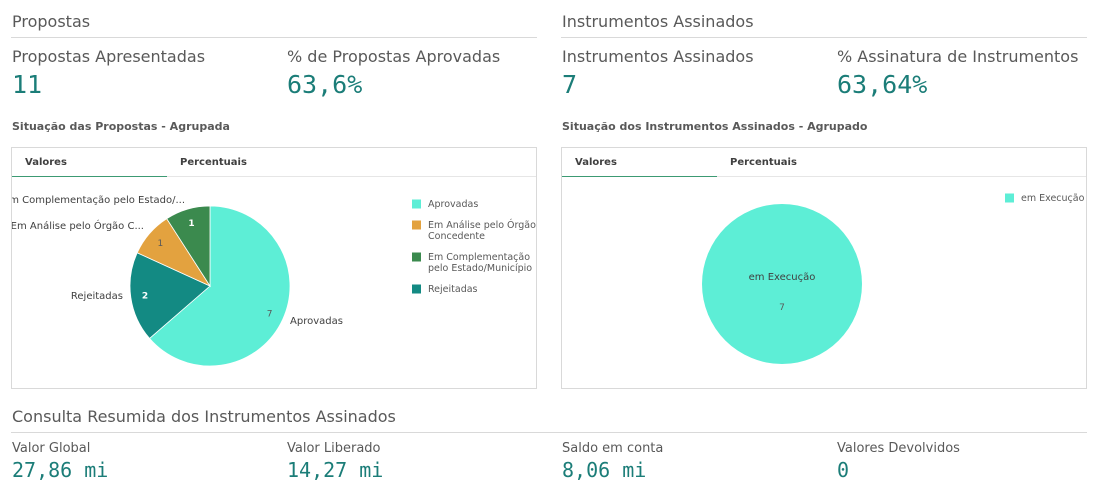 The height and width of the screenshot is (496, 1101). I want to click on propostas-apresentadas-label: Propostas Apresentadas, so click(109, 56).